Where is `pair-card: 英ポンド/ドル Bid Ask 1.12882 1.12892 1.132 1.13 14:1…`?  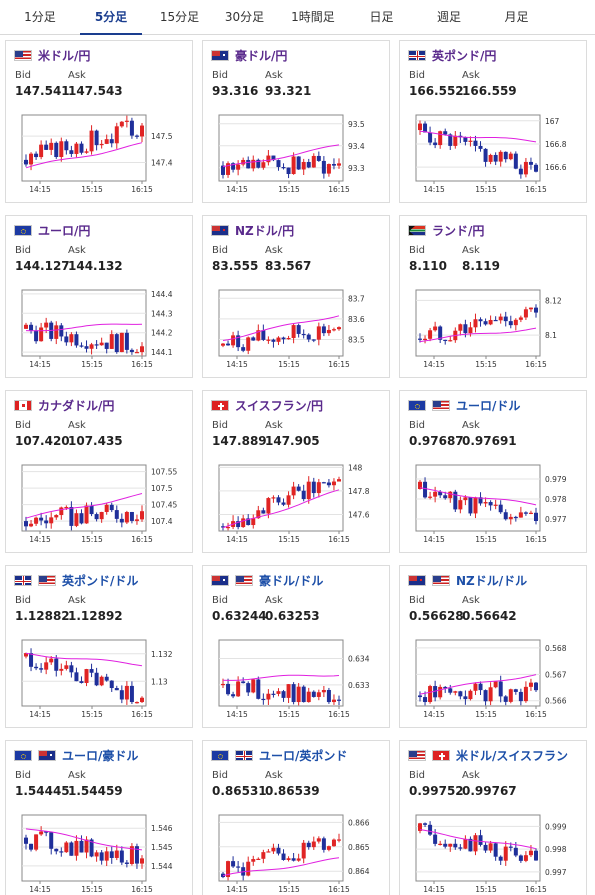
pair-card: 英ポンド/ドル Bid Ask 1.12882 1.12892 1.132 1.13 14:1… is located at coordinates (99, 646).